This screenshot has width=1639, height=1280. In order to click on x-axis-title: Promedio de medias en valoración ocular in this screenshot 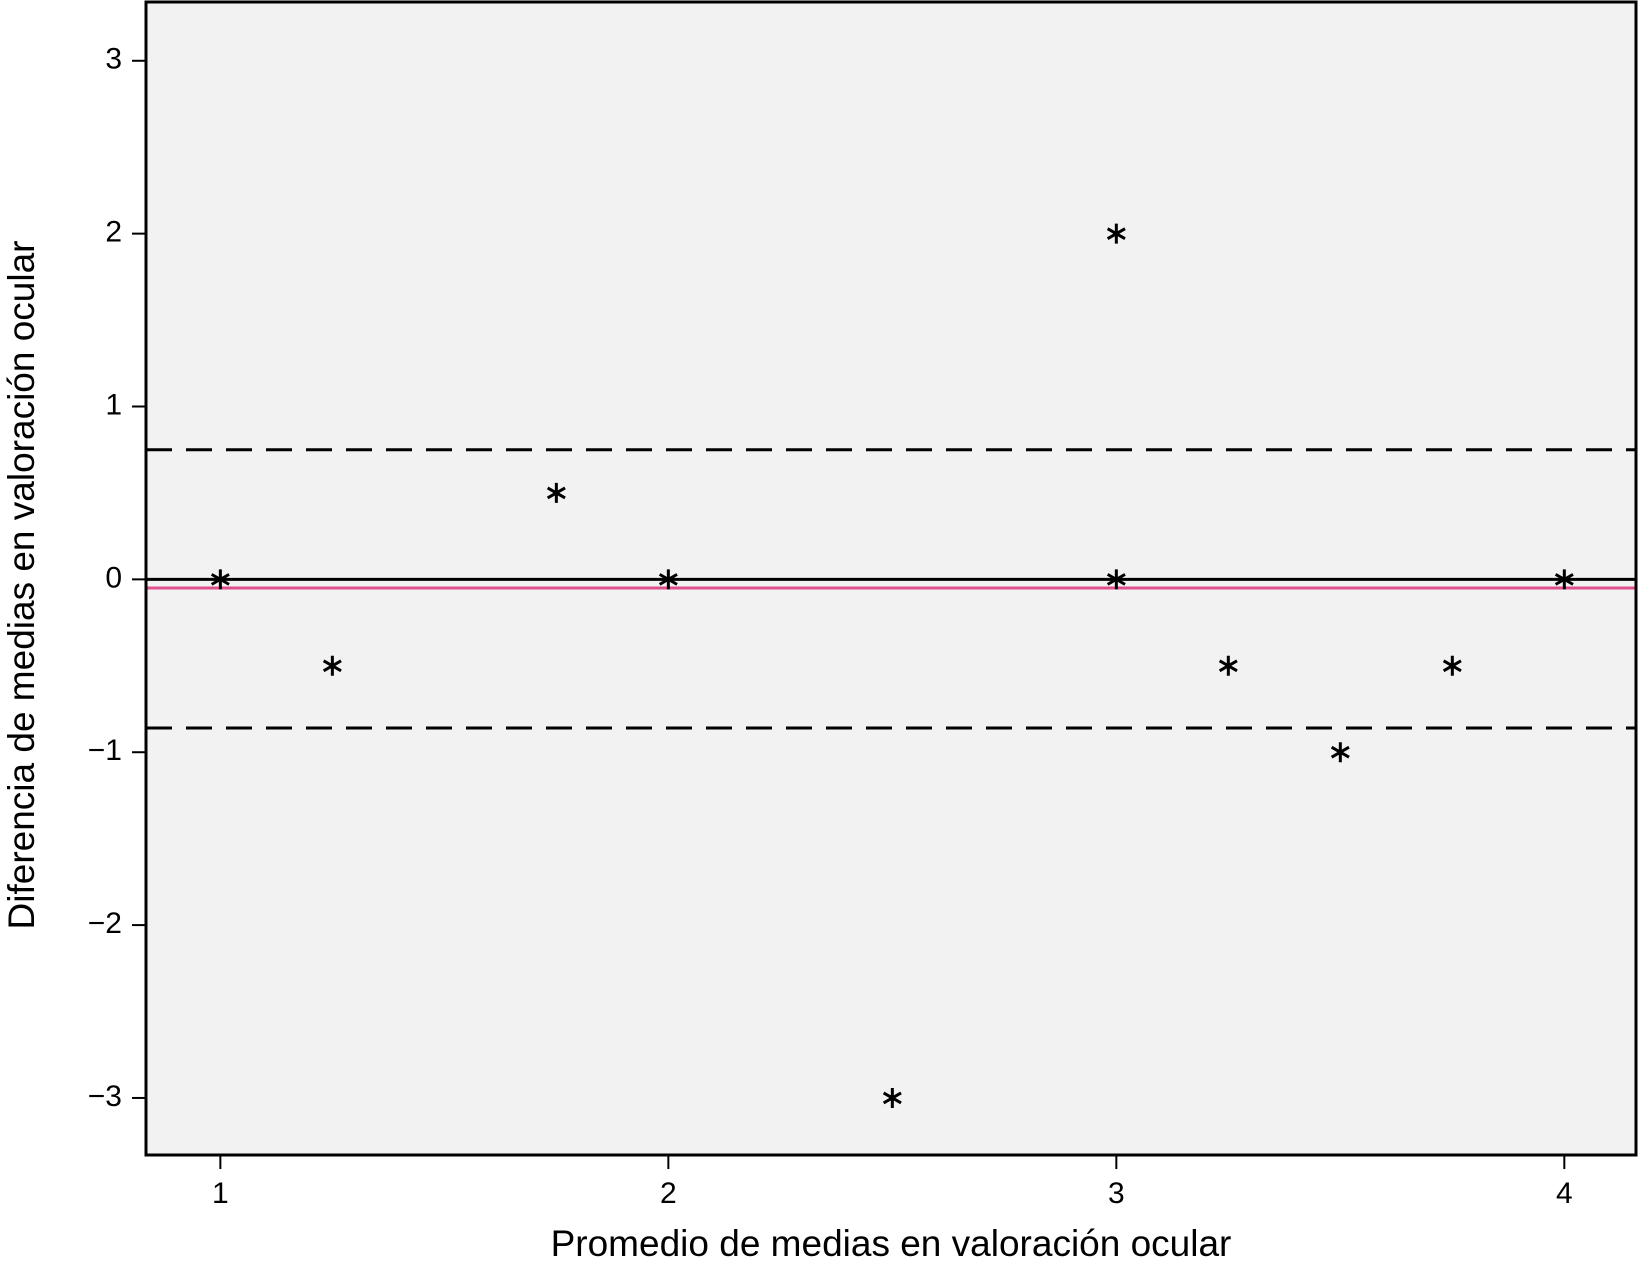, I will do `click(891, 1243)`.